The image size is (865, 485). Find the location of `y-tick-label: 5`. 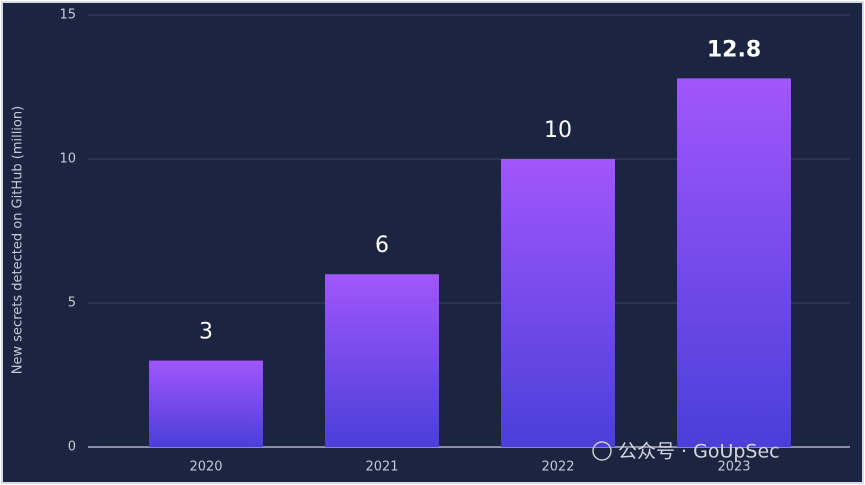

y-tick-label: 5 is located at coordinates (72, 303).